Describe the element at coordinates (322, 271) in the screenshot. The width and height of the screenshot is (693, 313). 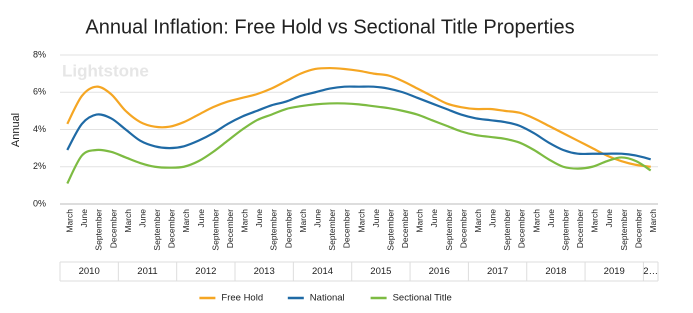
I see `x-group-label: 2014` at that location.